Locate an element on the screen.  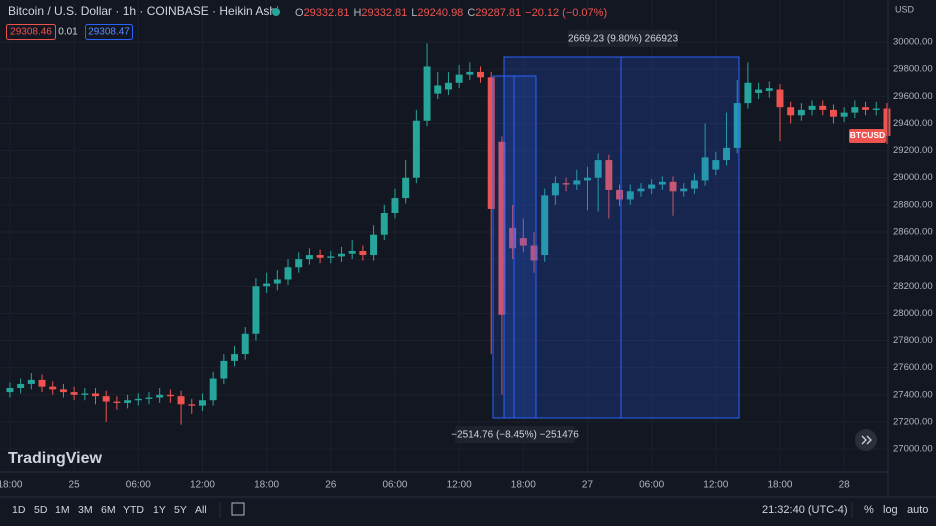
y-tick-label: 27400.00 is located at coordinates (913, 394).